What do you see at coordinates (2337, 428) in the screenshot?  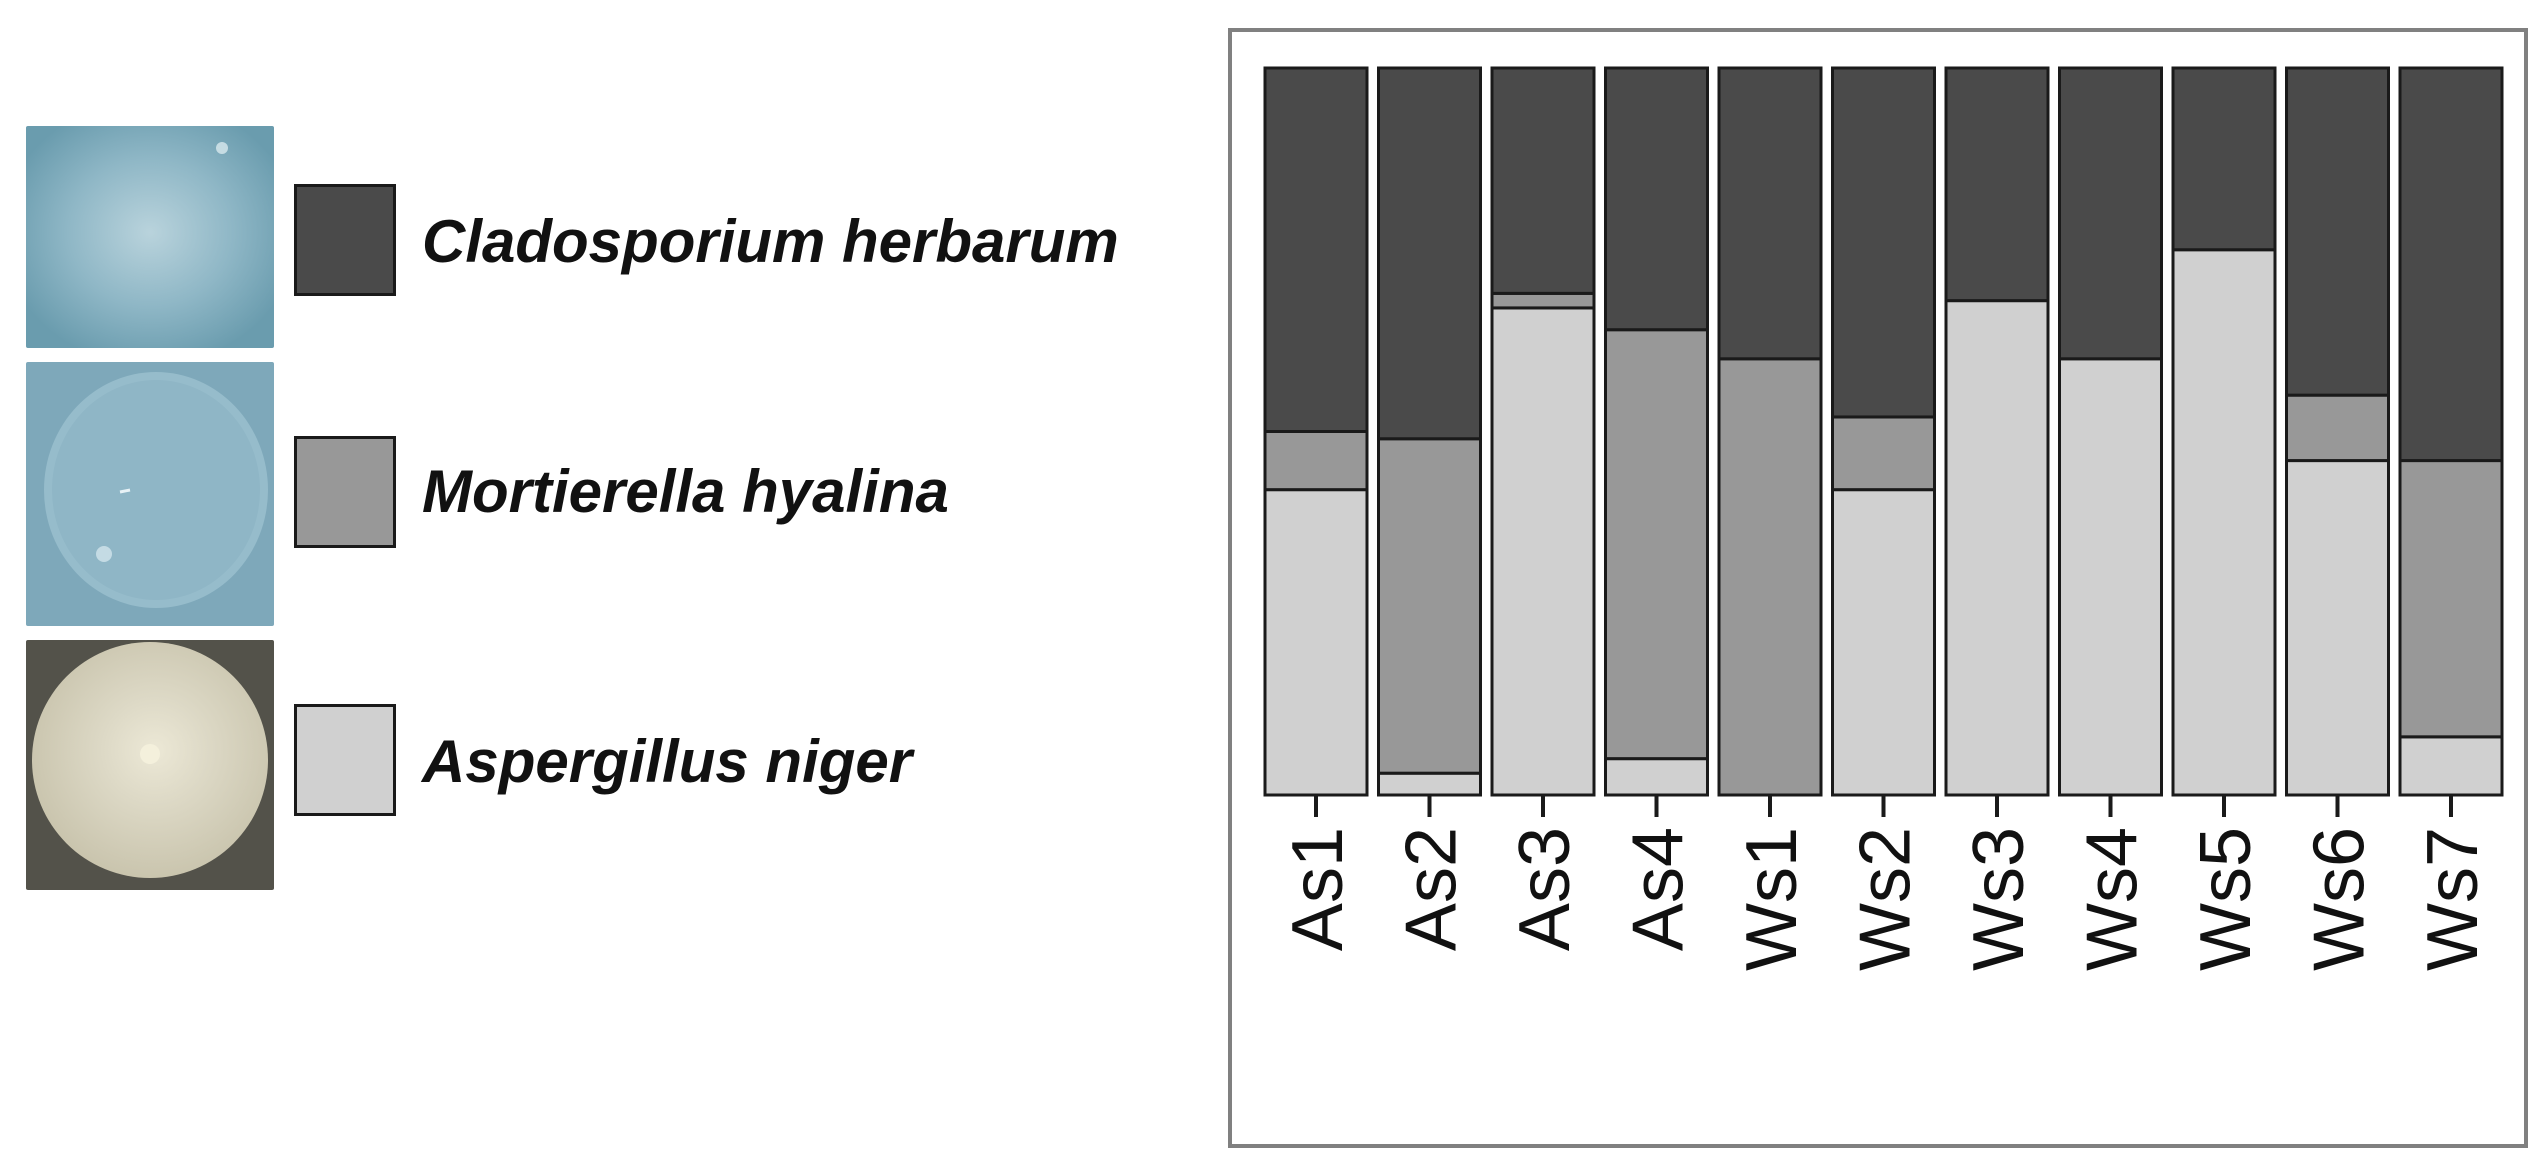 I see `bar-segment-ws6-mortierella-hyalina` at bounding box center [2337, 428].